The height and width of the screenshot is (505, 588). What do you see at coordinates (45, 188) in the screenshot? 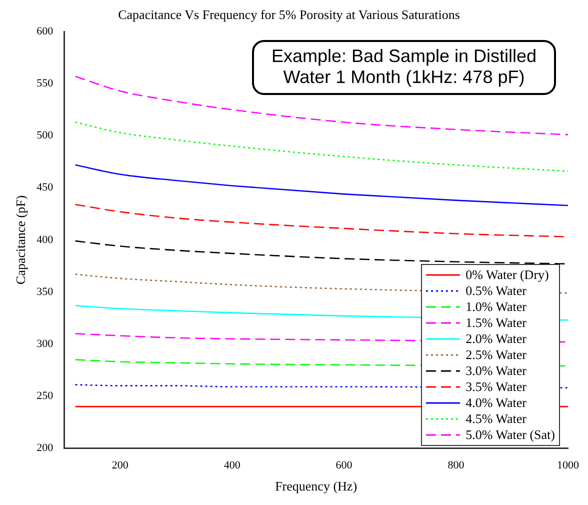
I see `y-tick-label: 450` at bounding box center [45, 188].